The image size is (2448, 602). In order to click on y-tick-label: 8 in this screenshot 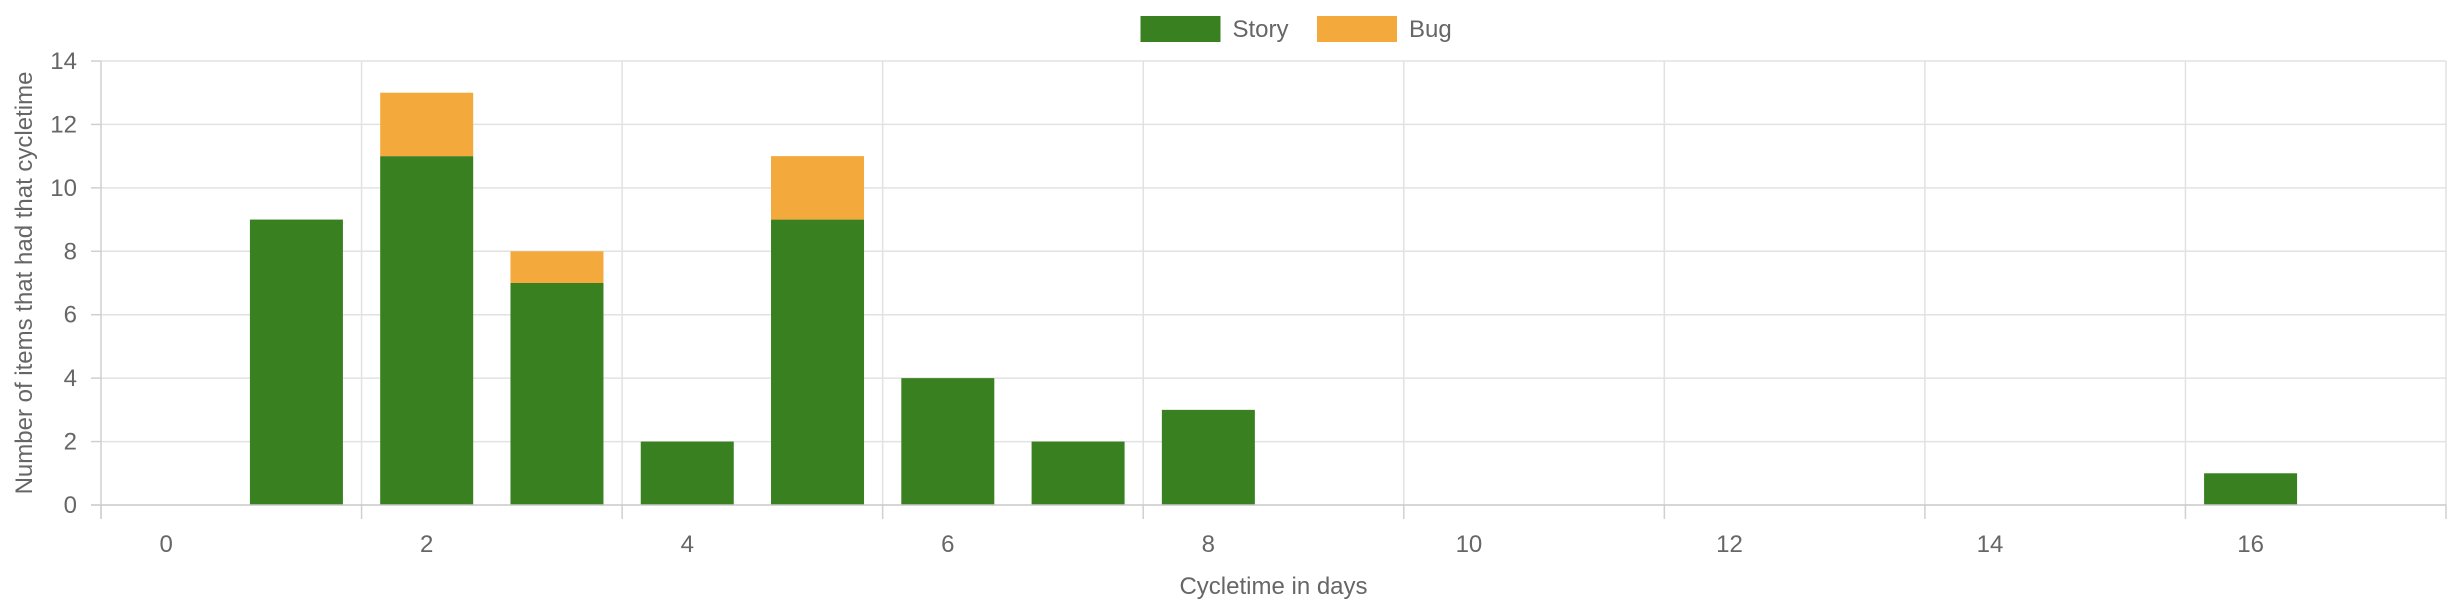, I will do `click(70, 251)`.